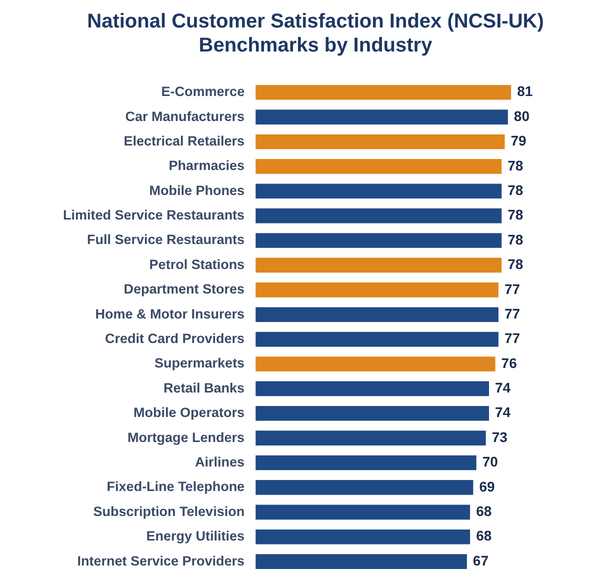  I want to click on y-tick-label: Mobile Phones, so click(197, 190).